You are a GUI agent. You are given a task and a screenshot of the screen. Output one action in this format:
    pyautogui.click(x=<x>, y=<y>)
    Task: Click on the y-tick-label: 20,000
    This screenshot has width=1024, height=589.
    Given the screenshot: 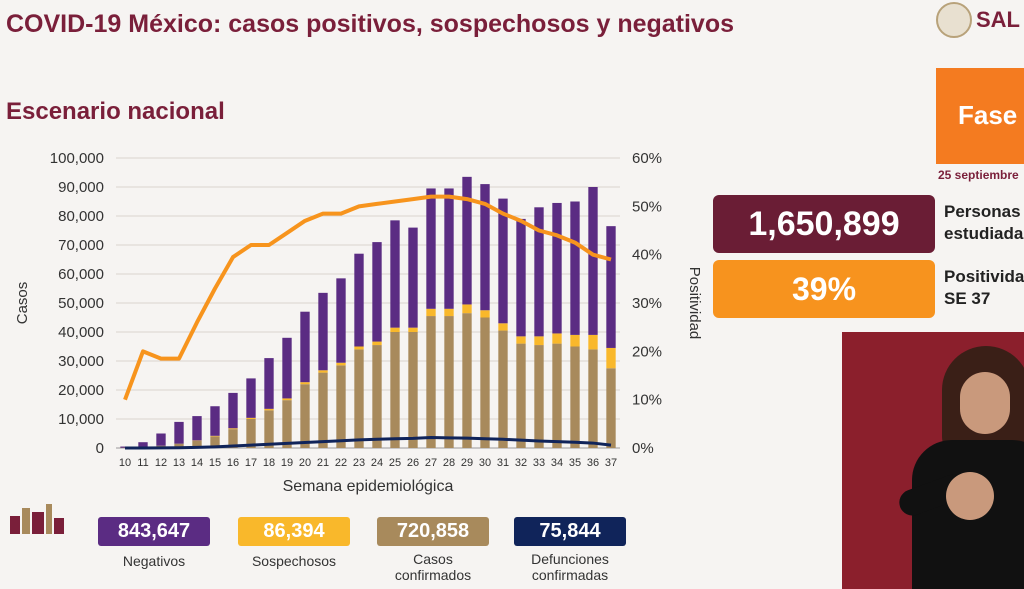 What is the action you would take?
    pyautogui.click(x=81, y=390)
    